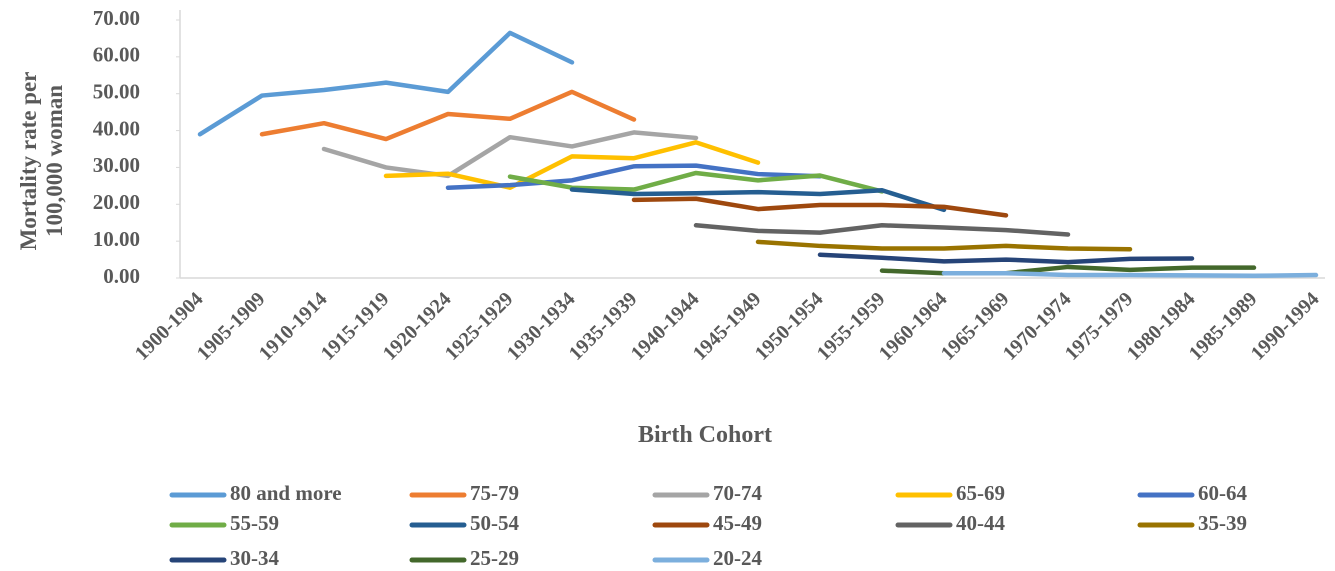 The image size is (1335, 571). I want to click on legend-label: 40-44, so click(980, 523).